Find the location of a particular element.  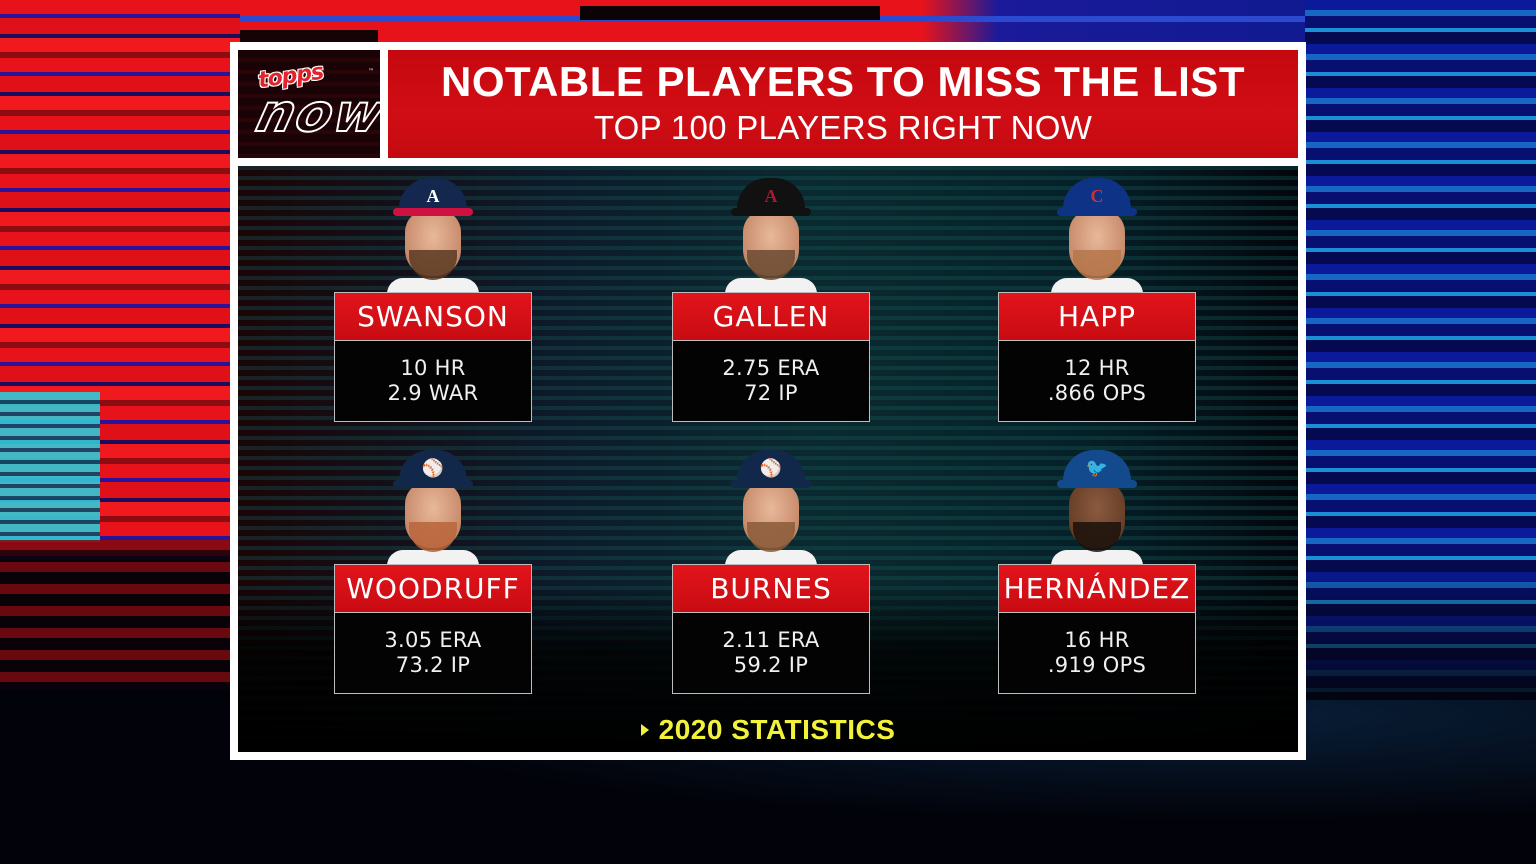

player-headshot: 🐦 is located at coordinates (1097, 504).